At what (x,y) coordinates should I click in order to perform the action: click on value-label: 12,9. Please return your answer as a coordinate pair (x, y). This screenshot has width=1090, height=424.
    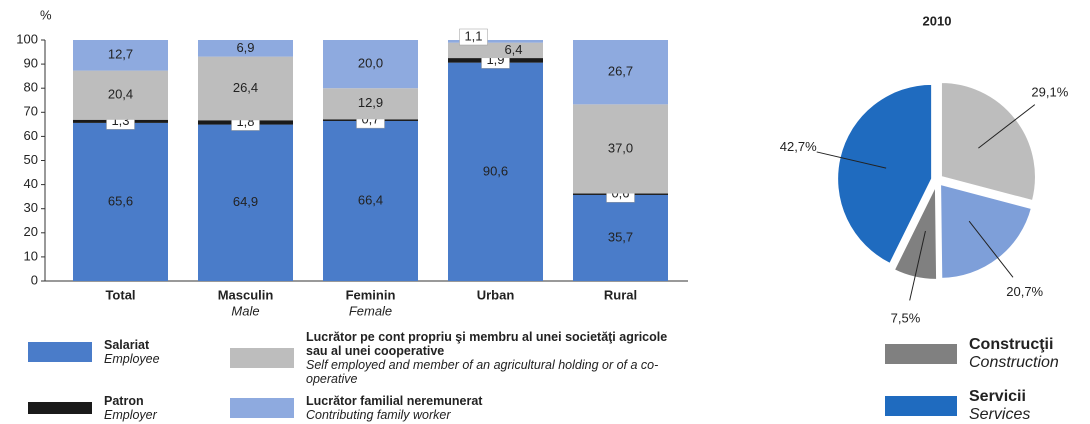
    Looking at the image, I should click on (370, 102).